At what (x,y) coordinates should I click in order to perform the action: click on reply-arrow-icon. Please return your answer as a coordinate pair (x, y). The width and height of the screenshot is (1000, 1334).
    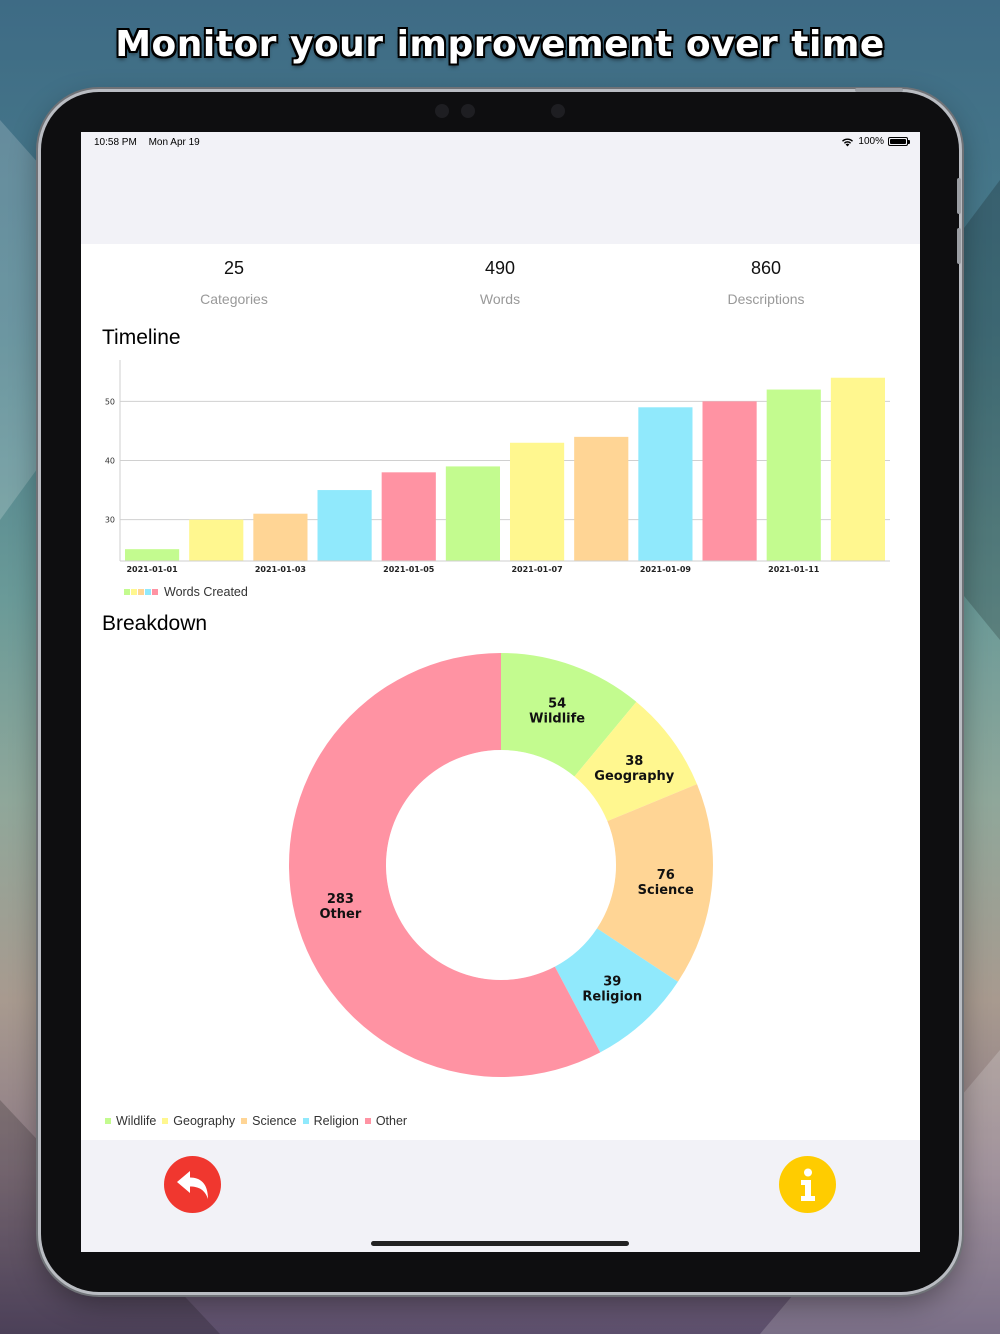
    Looking at the image, I should click on (192, 1184).